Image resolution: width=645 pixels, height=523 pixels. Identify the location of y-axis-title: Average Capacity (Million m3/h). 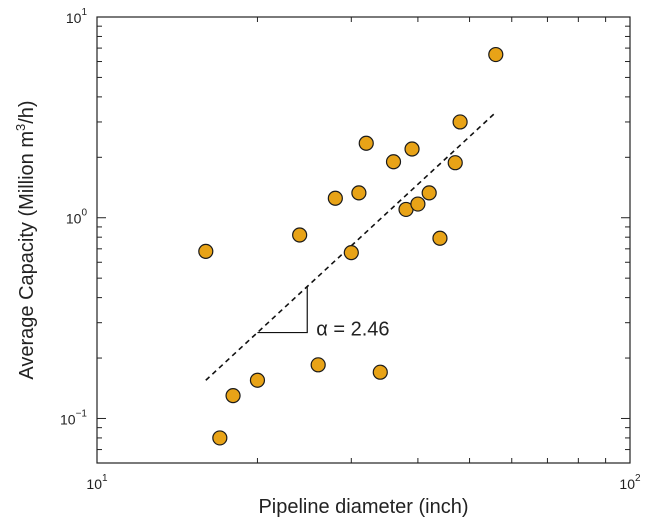
(25, 239).